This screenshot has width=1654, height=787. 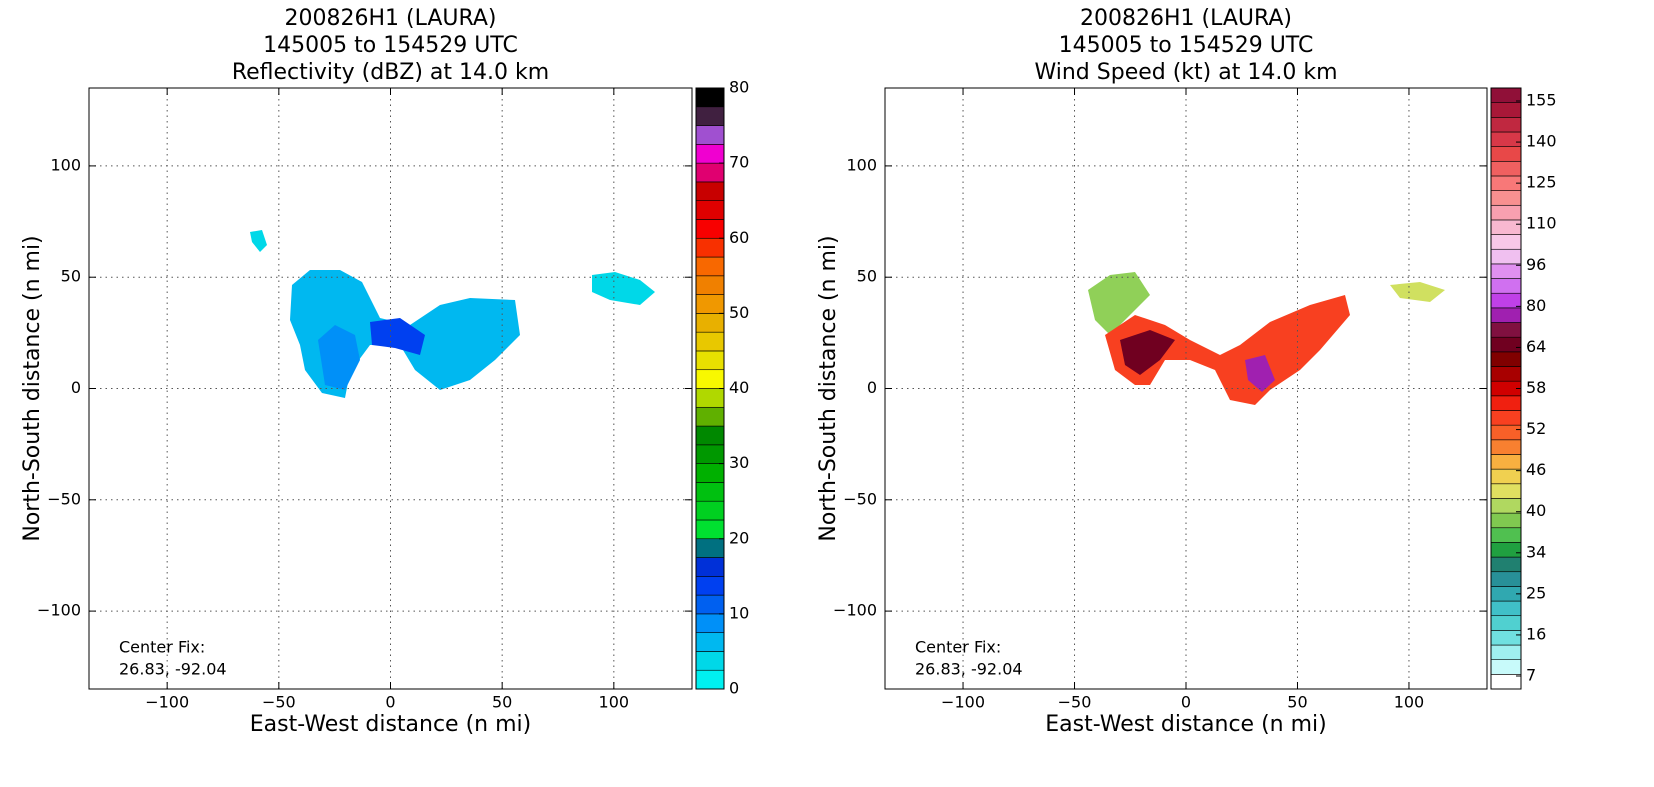 What do you see at coordinates (739, 162) in the screenshot?
I see `colorbar-tick-label: 70` at bounding box center [739, 162].